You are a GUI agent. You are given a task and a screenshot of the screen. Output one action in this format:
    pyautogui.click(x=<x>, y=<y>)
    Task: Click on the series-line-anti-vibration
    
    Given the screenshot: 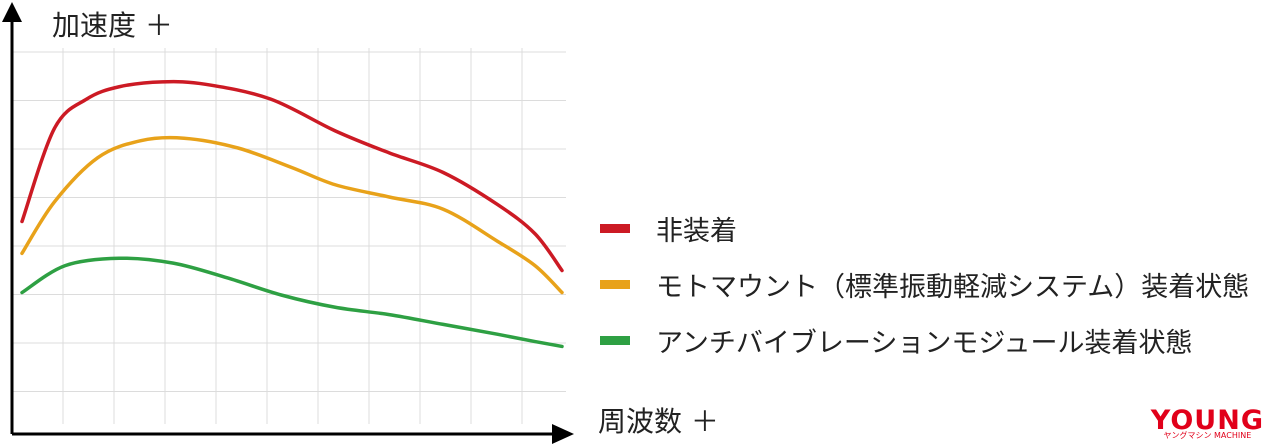 What is the action you would take?
    pyautogui.click(x=292, y=302)
    